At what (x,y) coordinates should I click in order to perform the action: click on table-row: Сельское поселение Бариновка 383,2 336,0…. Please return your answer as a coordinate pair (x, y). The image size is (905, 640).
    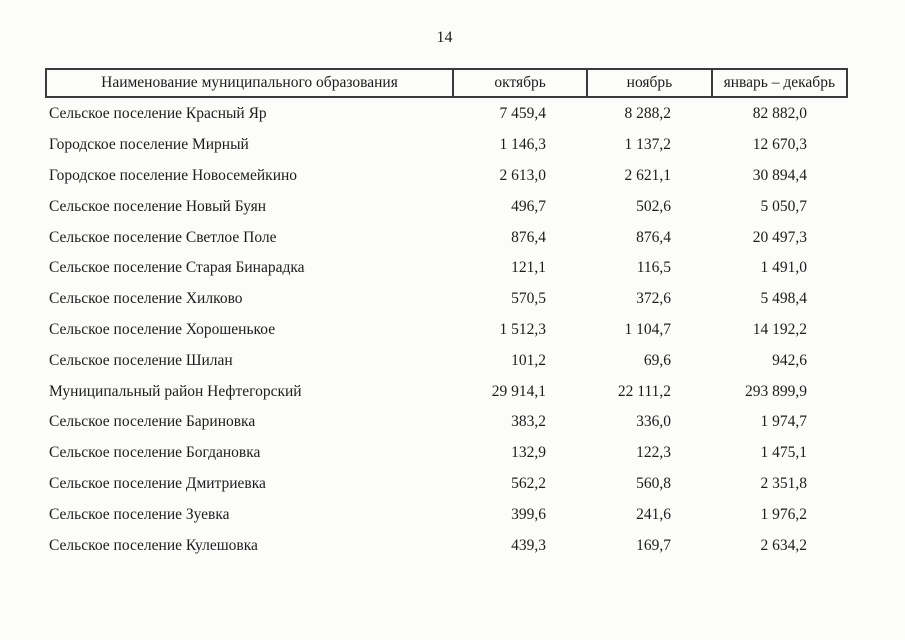
    Looking at the image, I should click on (446, 422).